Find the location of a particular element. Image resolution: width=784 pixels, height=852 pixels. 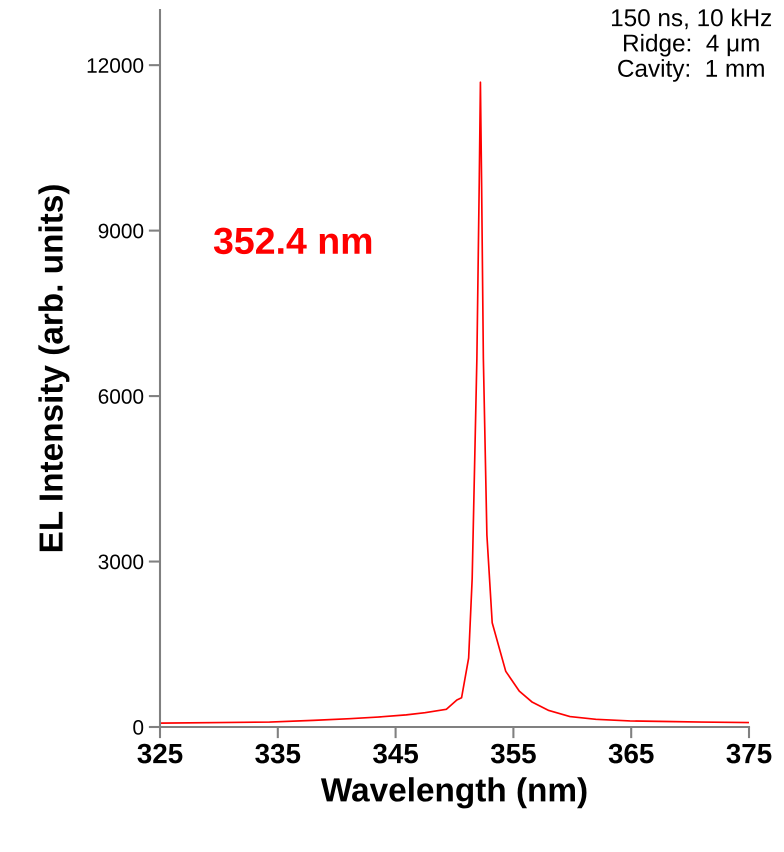

y-tick-label: 6000 is located at coordinates (121, 396).